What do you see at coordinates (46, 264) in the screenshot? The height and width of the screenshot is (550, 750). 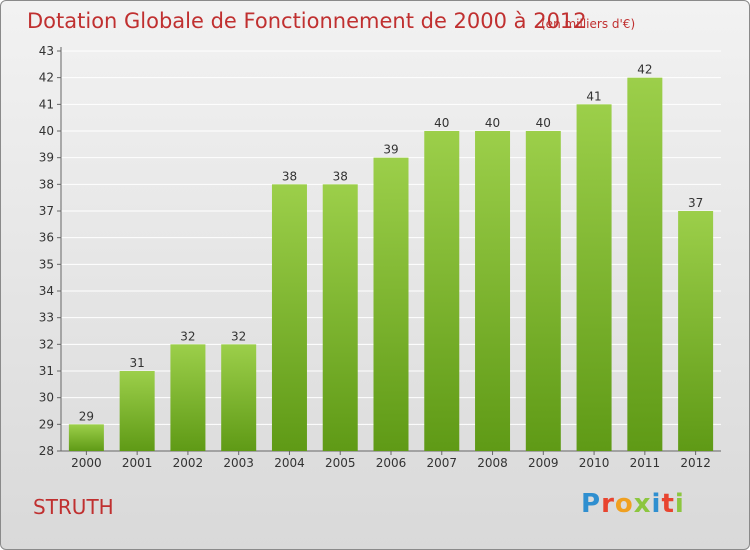 I see `y-tick-label: 35` at bounding box center [46, 264].